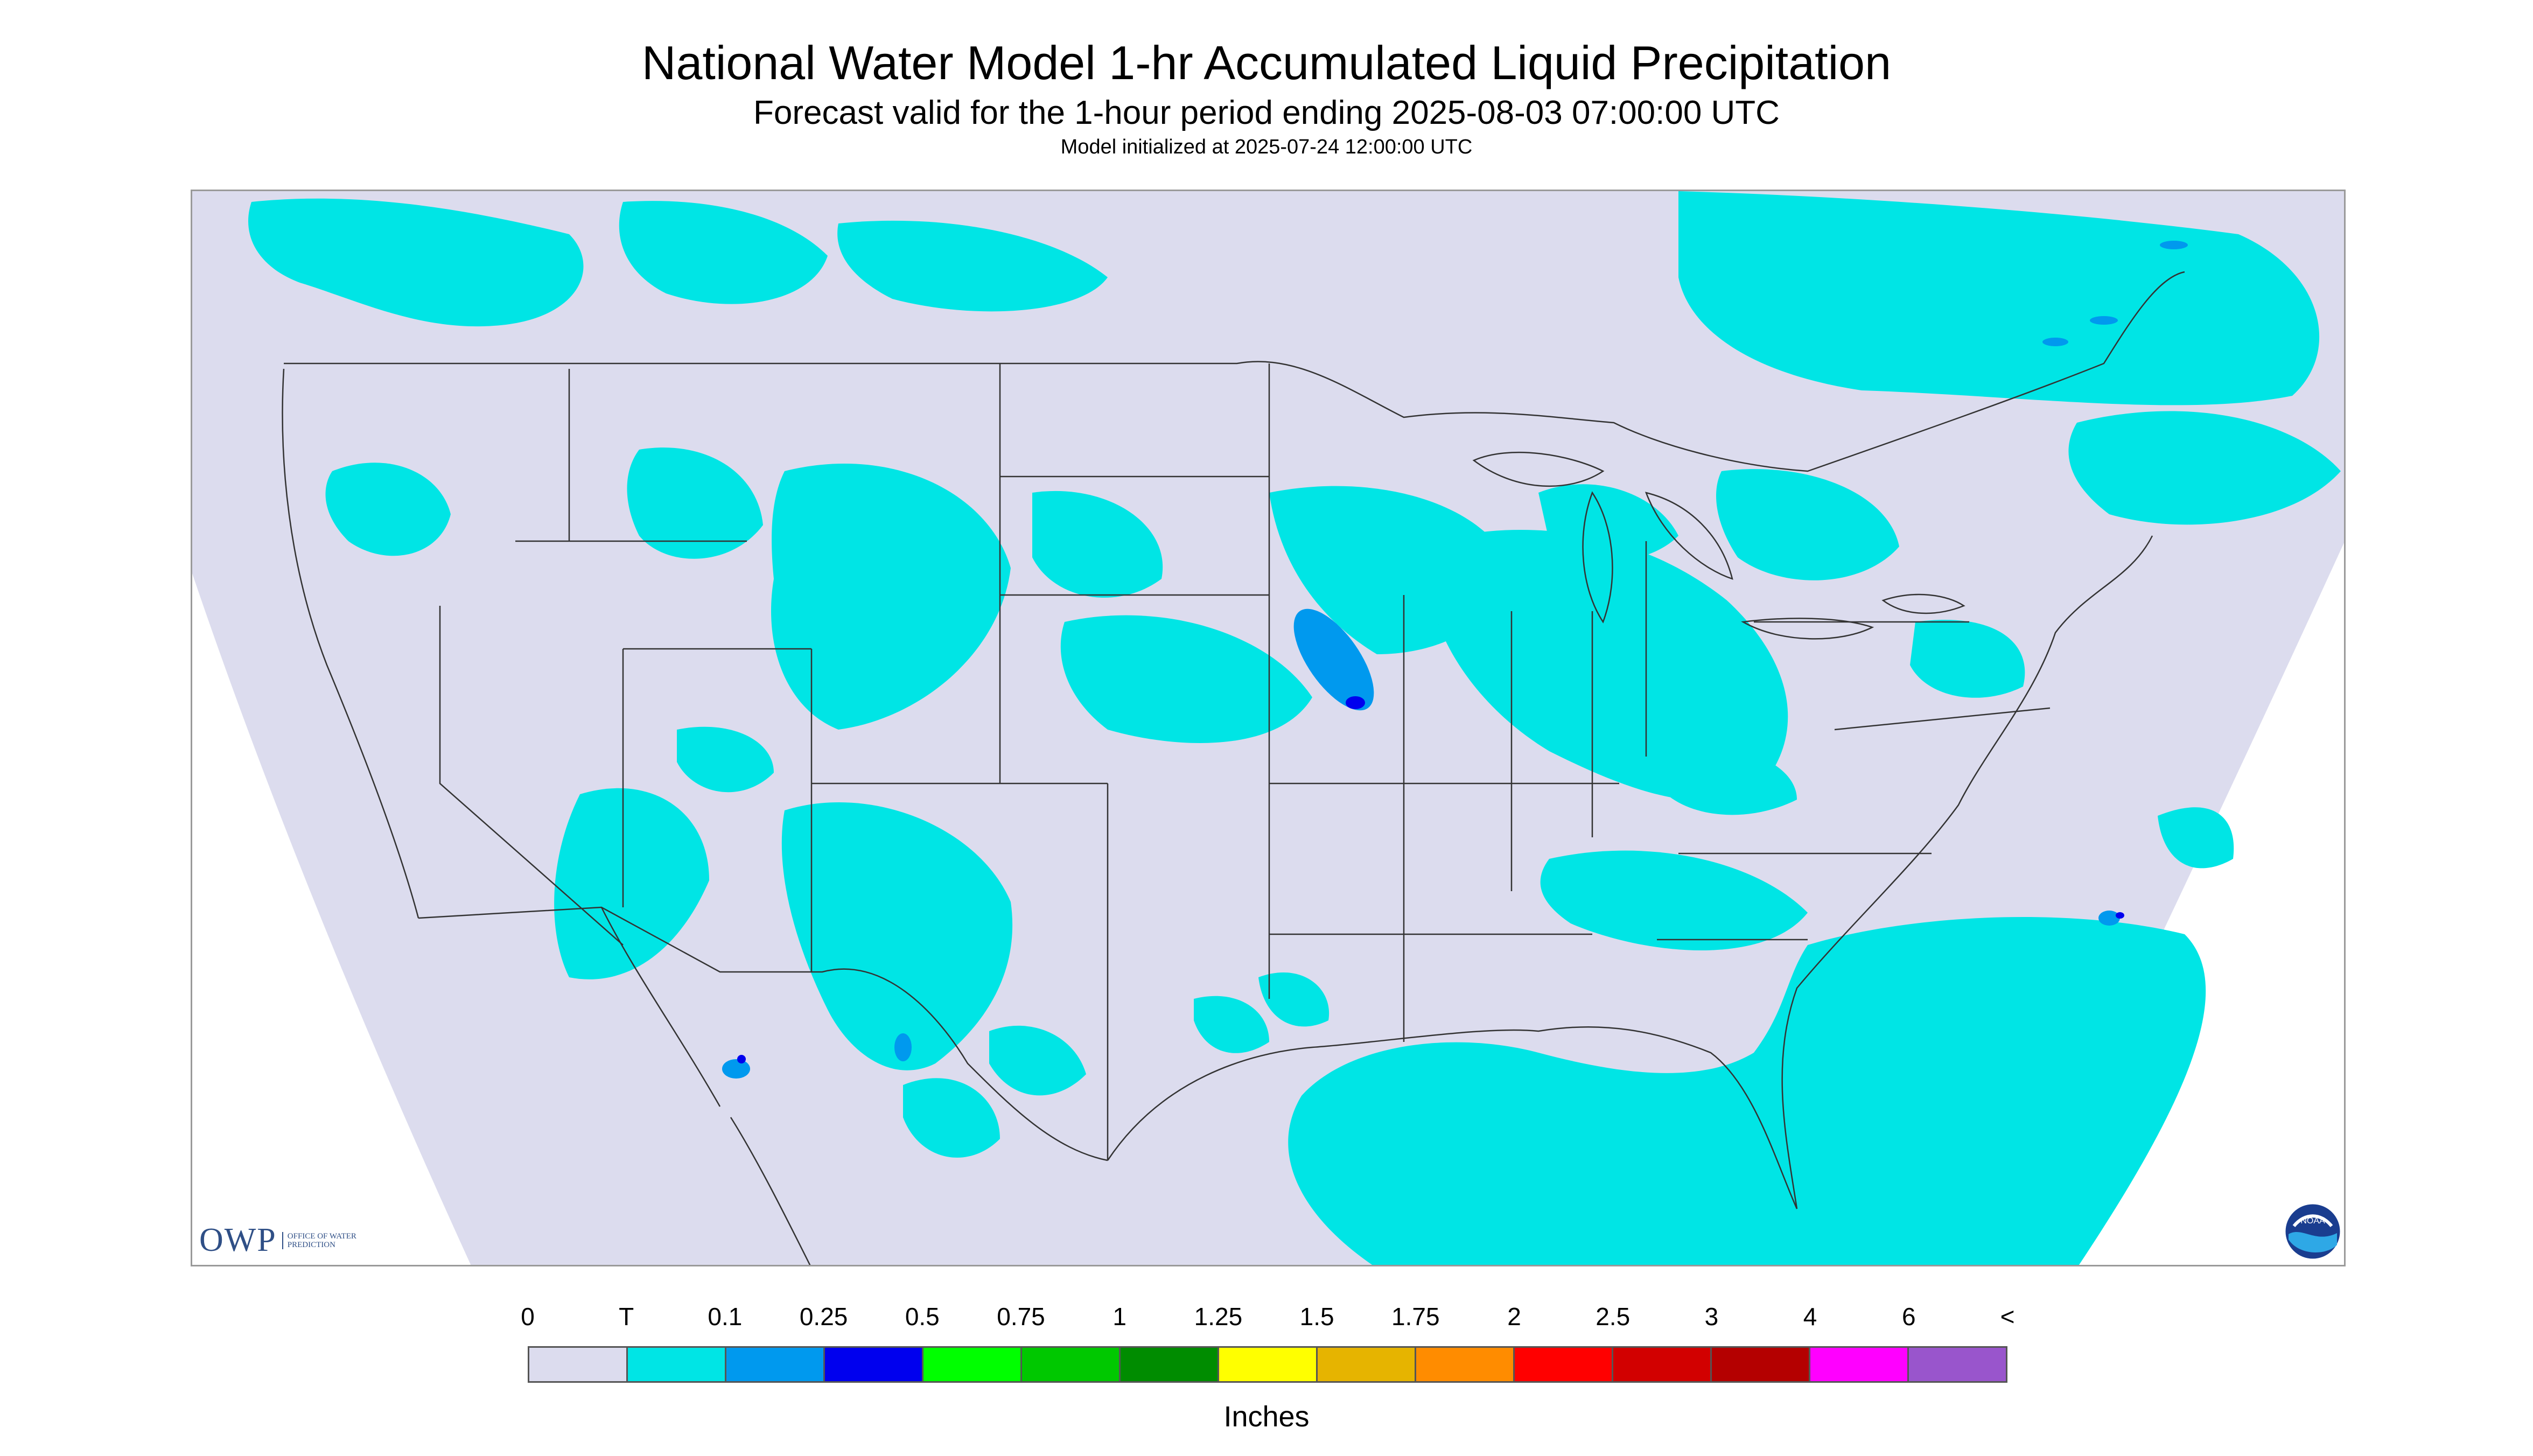 This screenshot has width=2533, height=1456. Describe the element at coordinates (1266, 1417) in the screenshot. I see `legend-unit: Inches` at that location.